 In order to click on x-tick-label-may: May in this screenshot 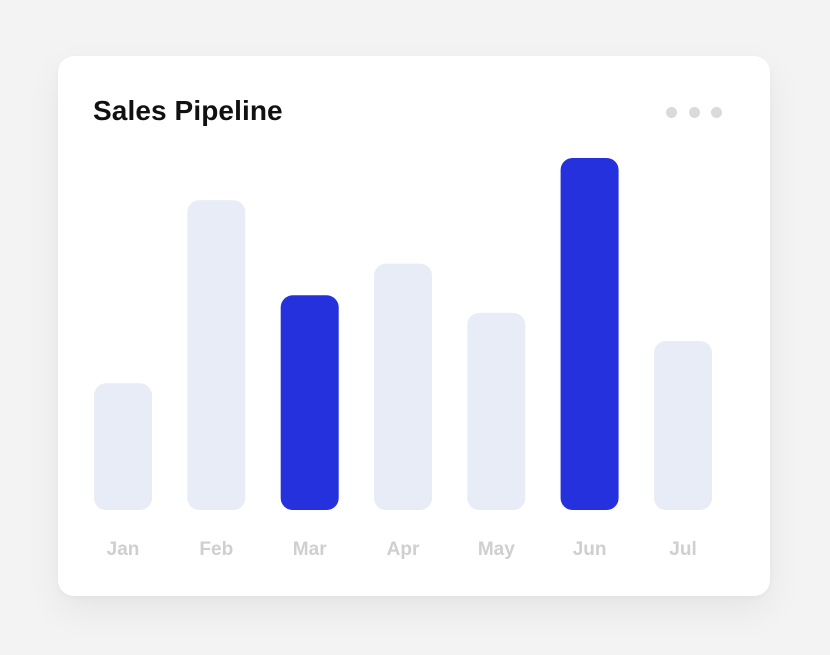, I will do `click(496, 549)`.